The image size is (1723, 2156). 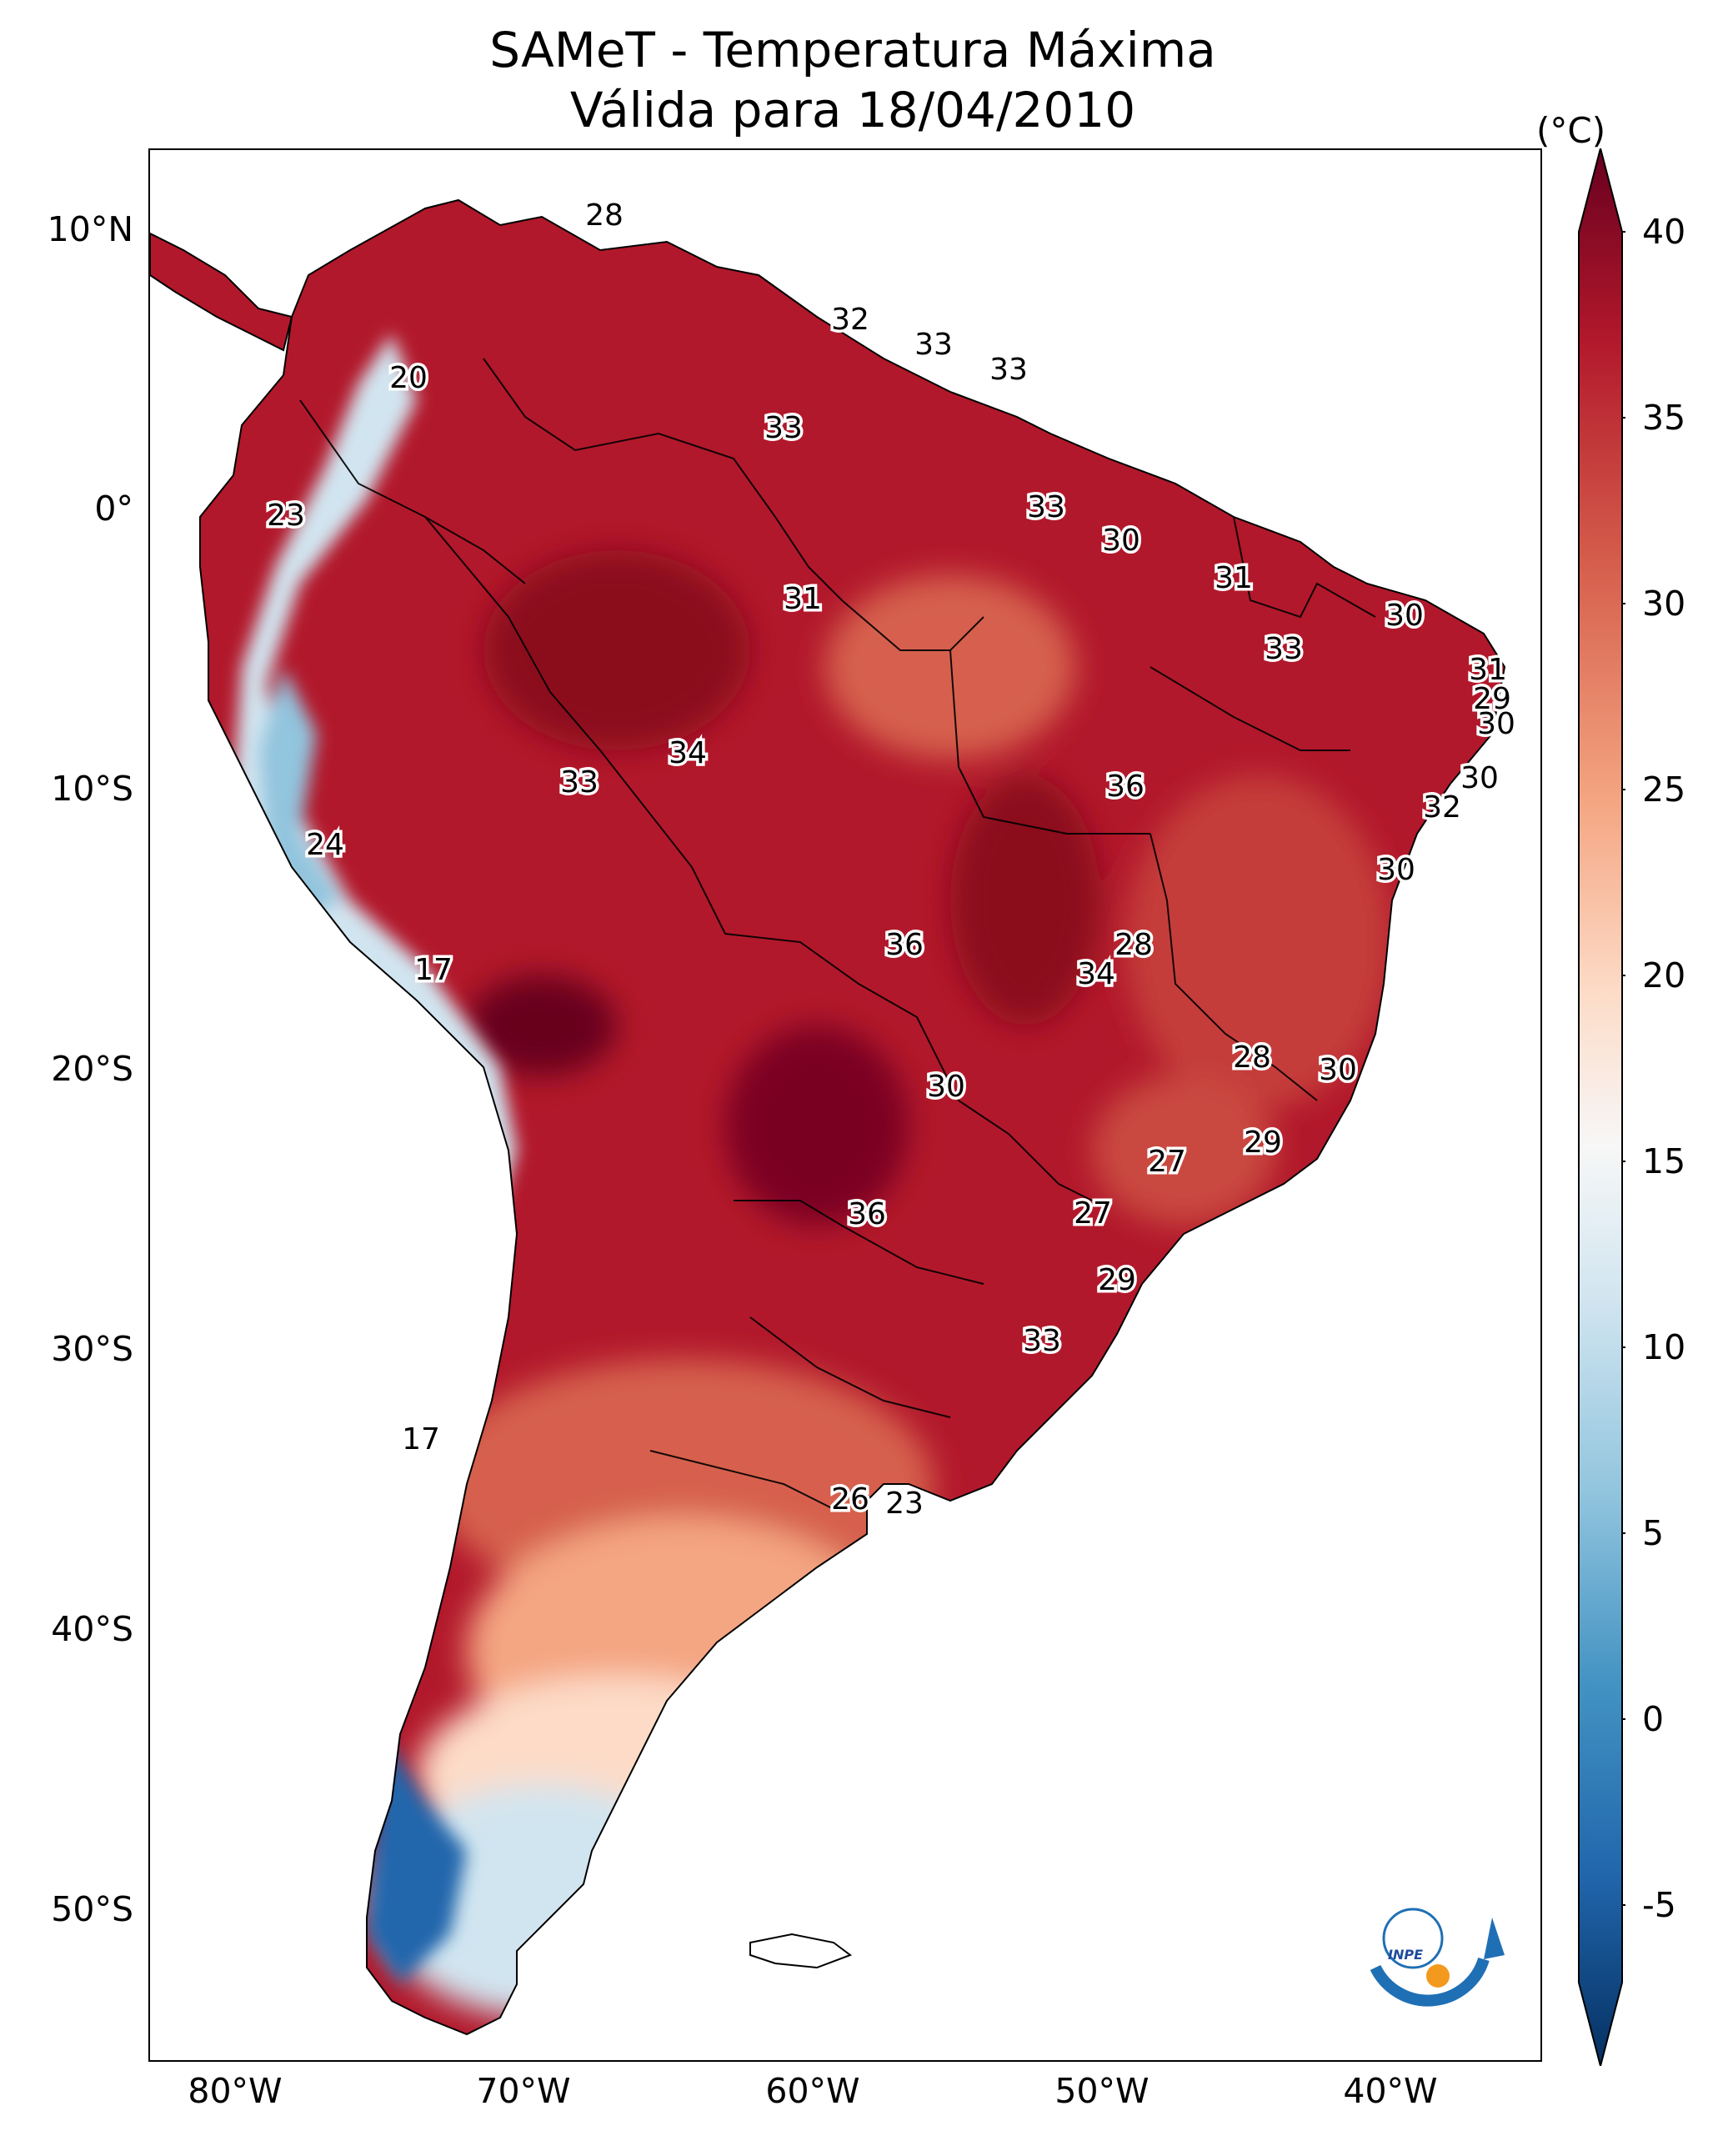 What do you see at coordinates (113, 509) in the screenshot?
I see `lat-label-0: 0°` at bounding box center [113, 509].